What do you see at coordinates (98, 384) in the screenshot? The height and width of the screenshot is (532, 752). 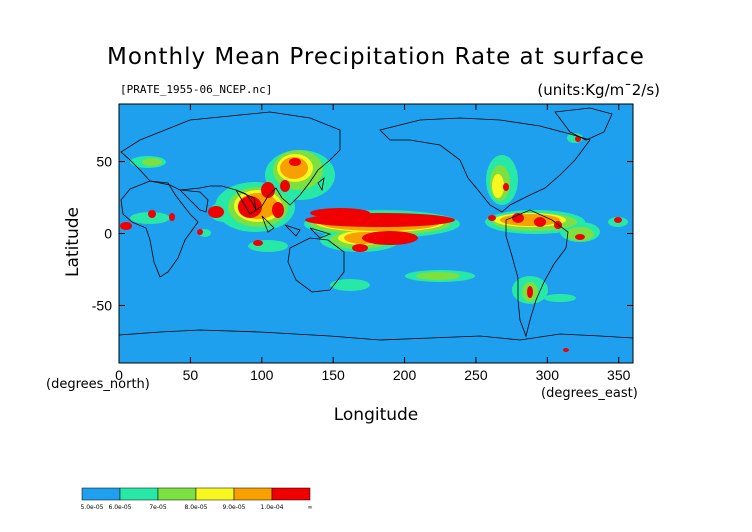 I see `y-unit-note: (degrees_north)` at bounding box center [98, 384].